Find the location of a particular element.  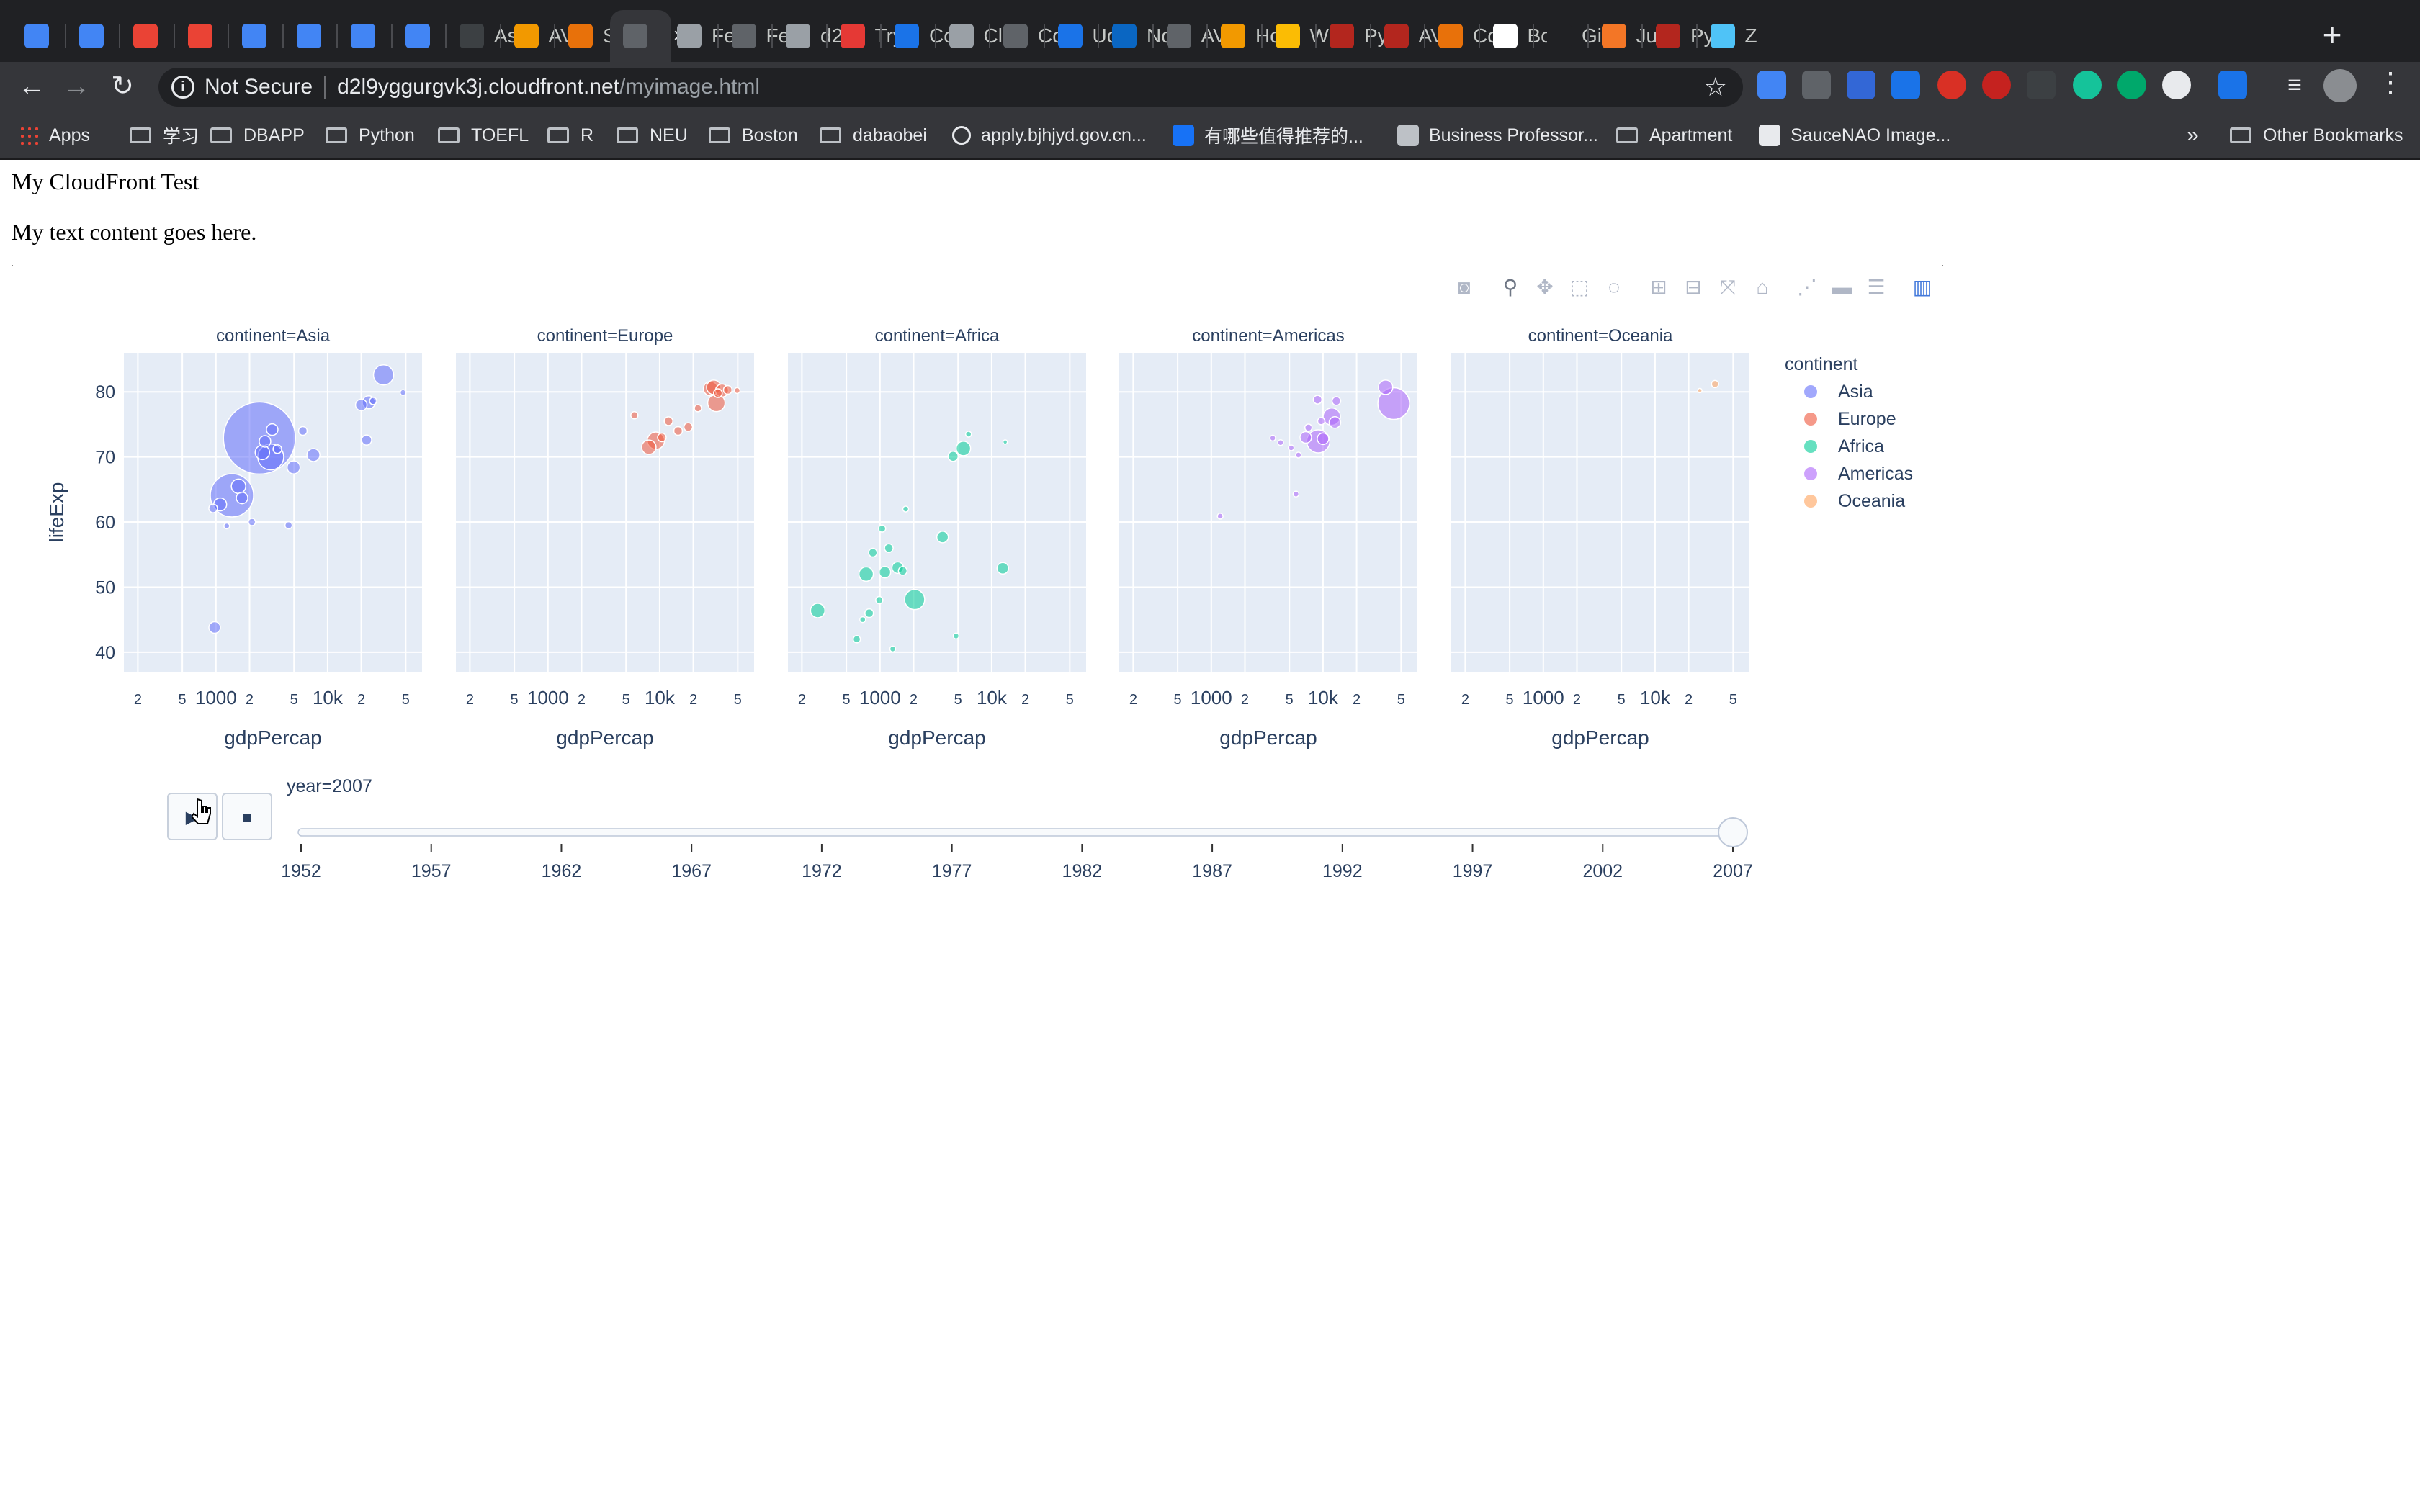

bookmark-item: Apps is located at coordinates (54, 135).